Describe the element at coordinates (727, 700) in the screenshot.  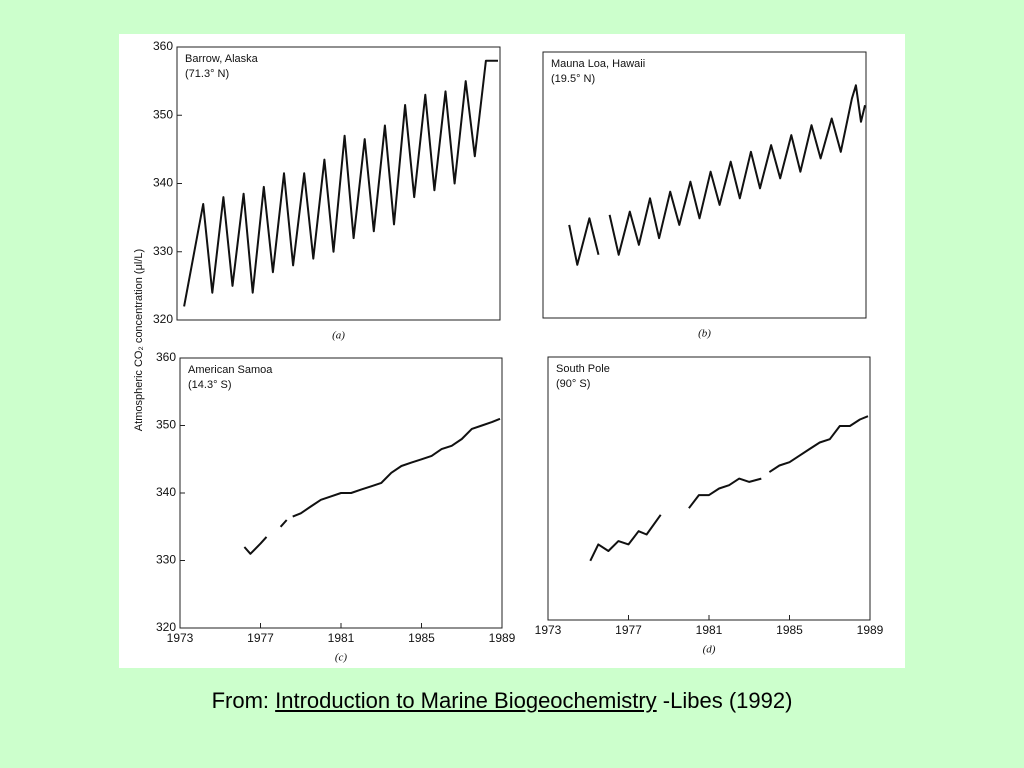
I see `caption-suffix: -Libes (1992)` at that location.